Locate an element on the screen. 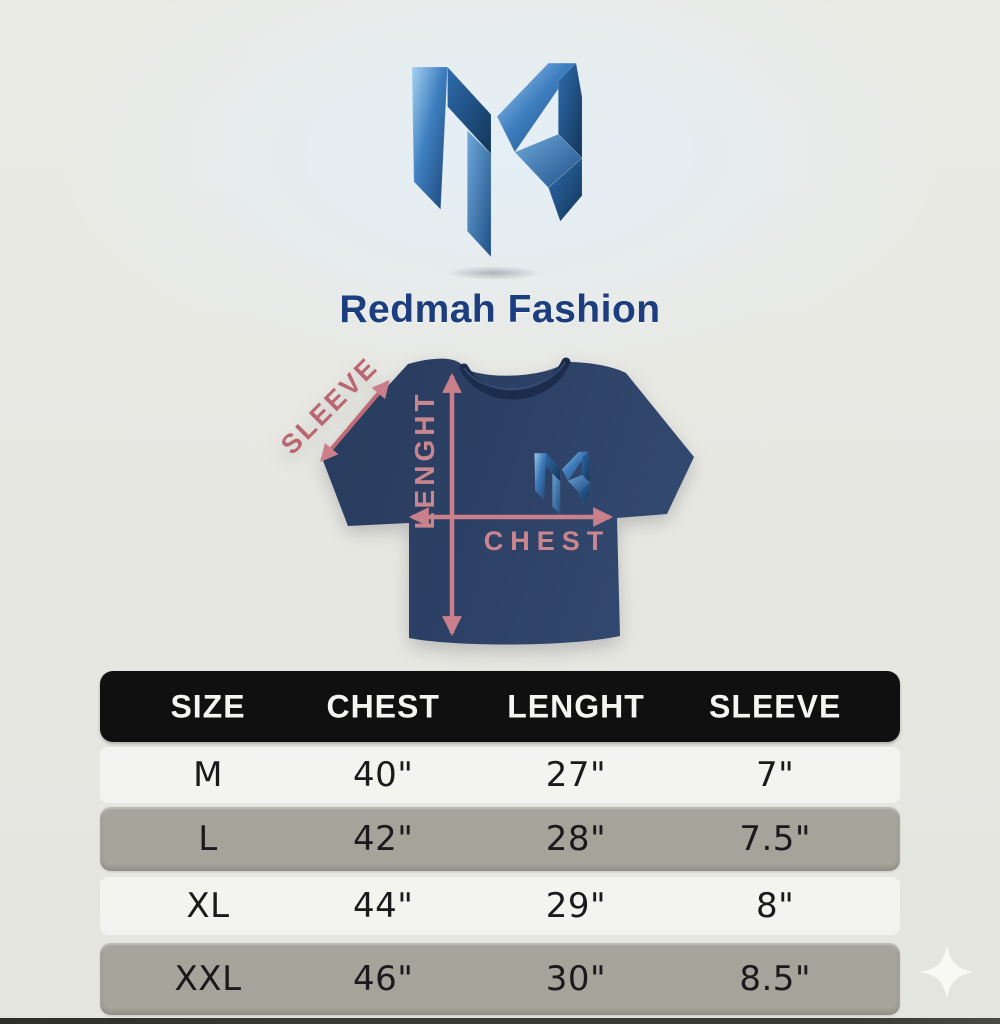  table-row-m: M 40" 27" 7" is located at coordinates (500, 775).